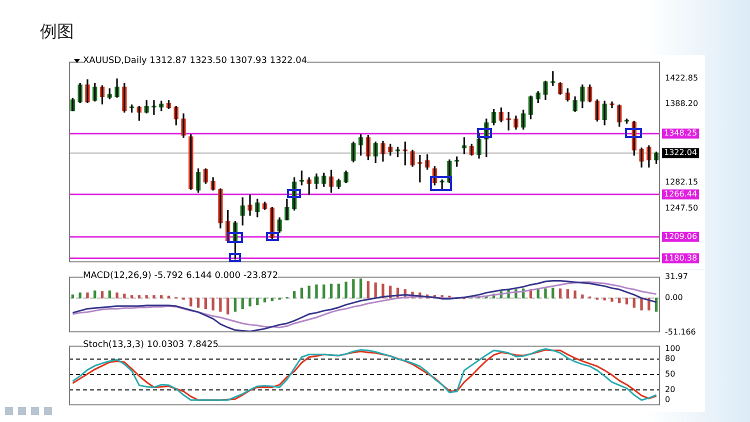 This screenshot has height=422, width=750. Describe the element at coordinates (667, 399) in the screenshot. I see `y-tick-label: 0` at that location.